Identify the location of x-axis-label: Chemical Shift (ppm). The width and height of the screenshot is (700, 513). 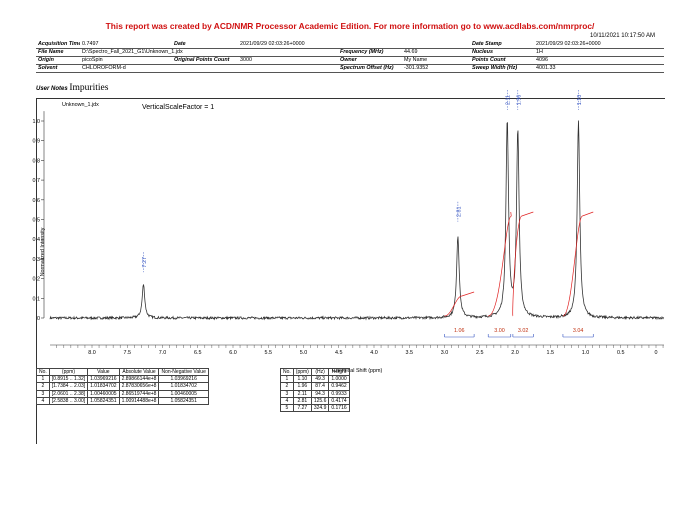
(357, 371).